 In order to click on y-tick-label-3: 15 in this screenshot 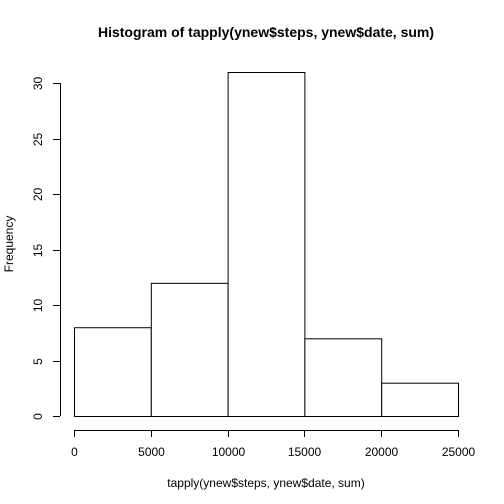, I will do `click(38, 251)`.